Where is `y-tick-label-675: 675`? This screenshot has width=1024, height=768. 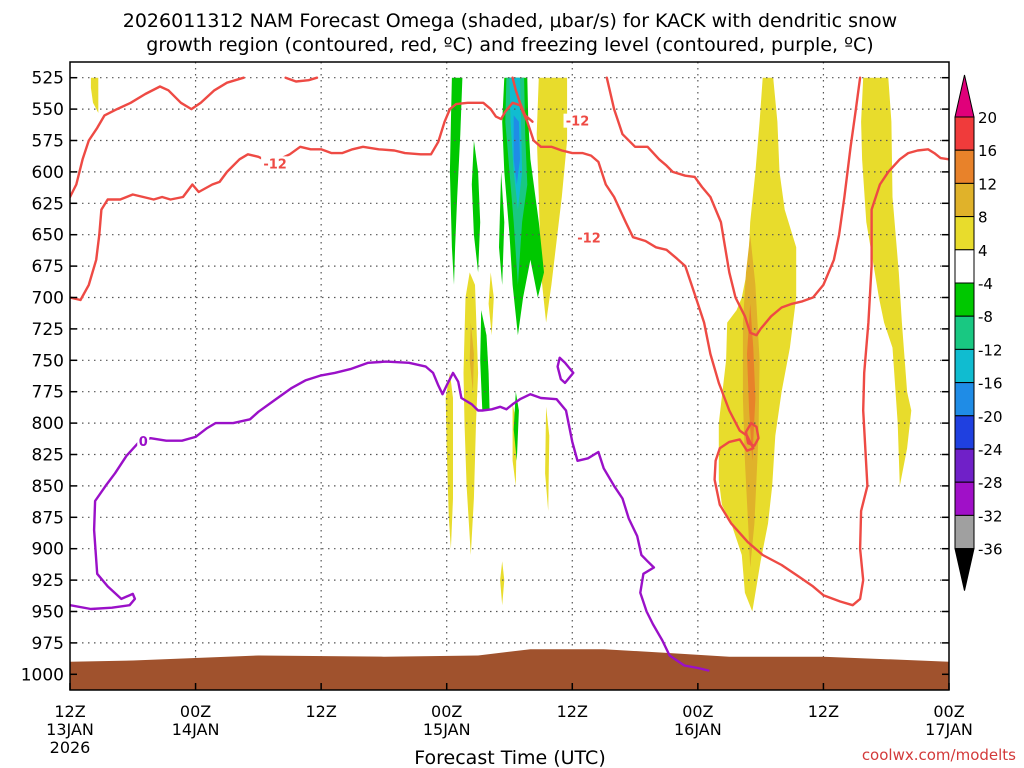 y-tick-label-675: 675 is located at coordinates (48, 267).